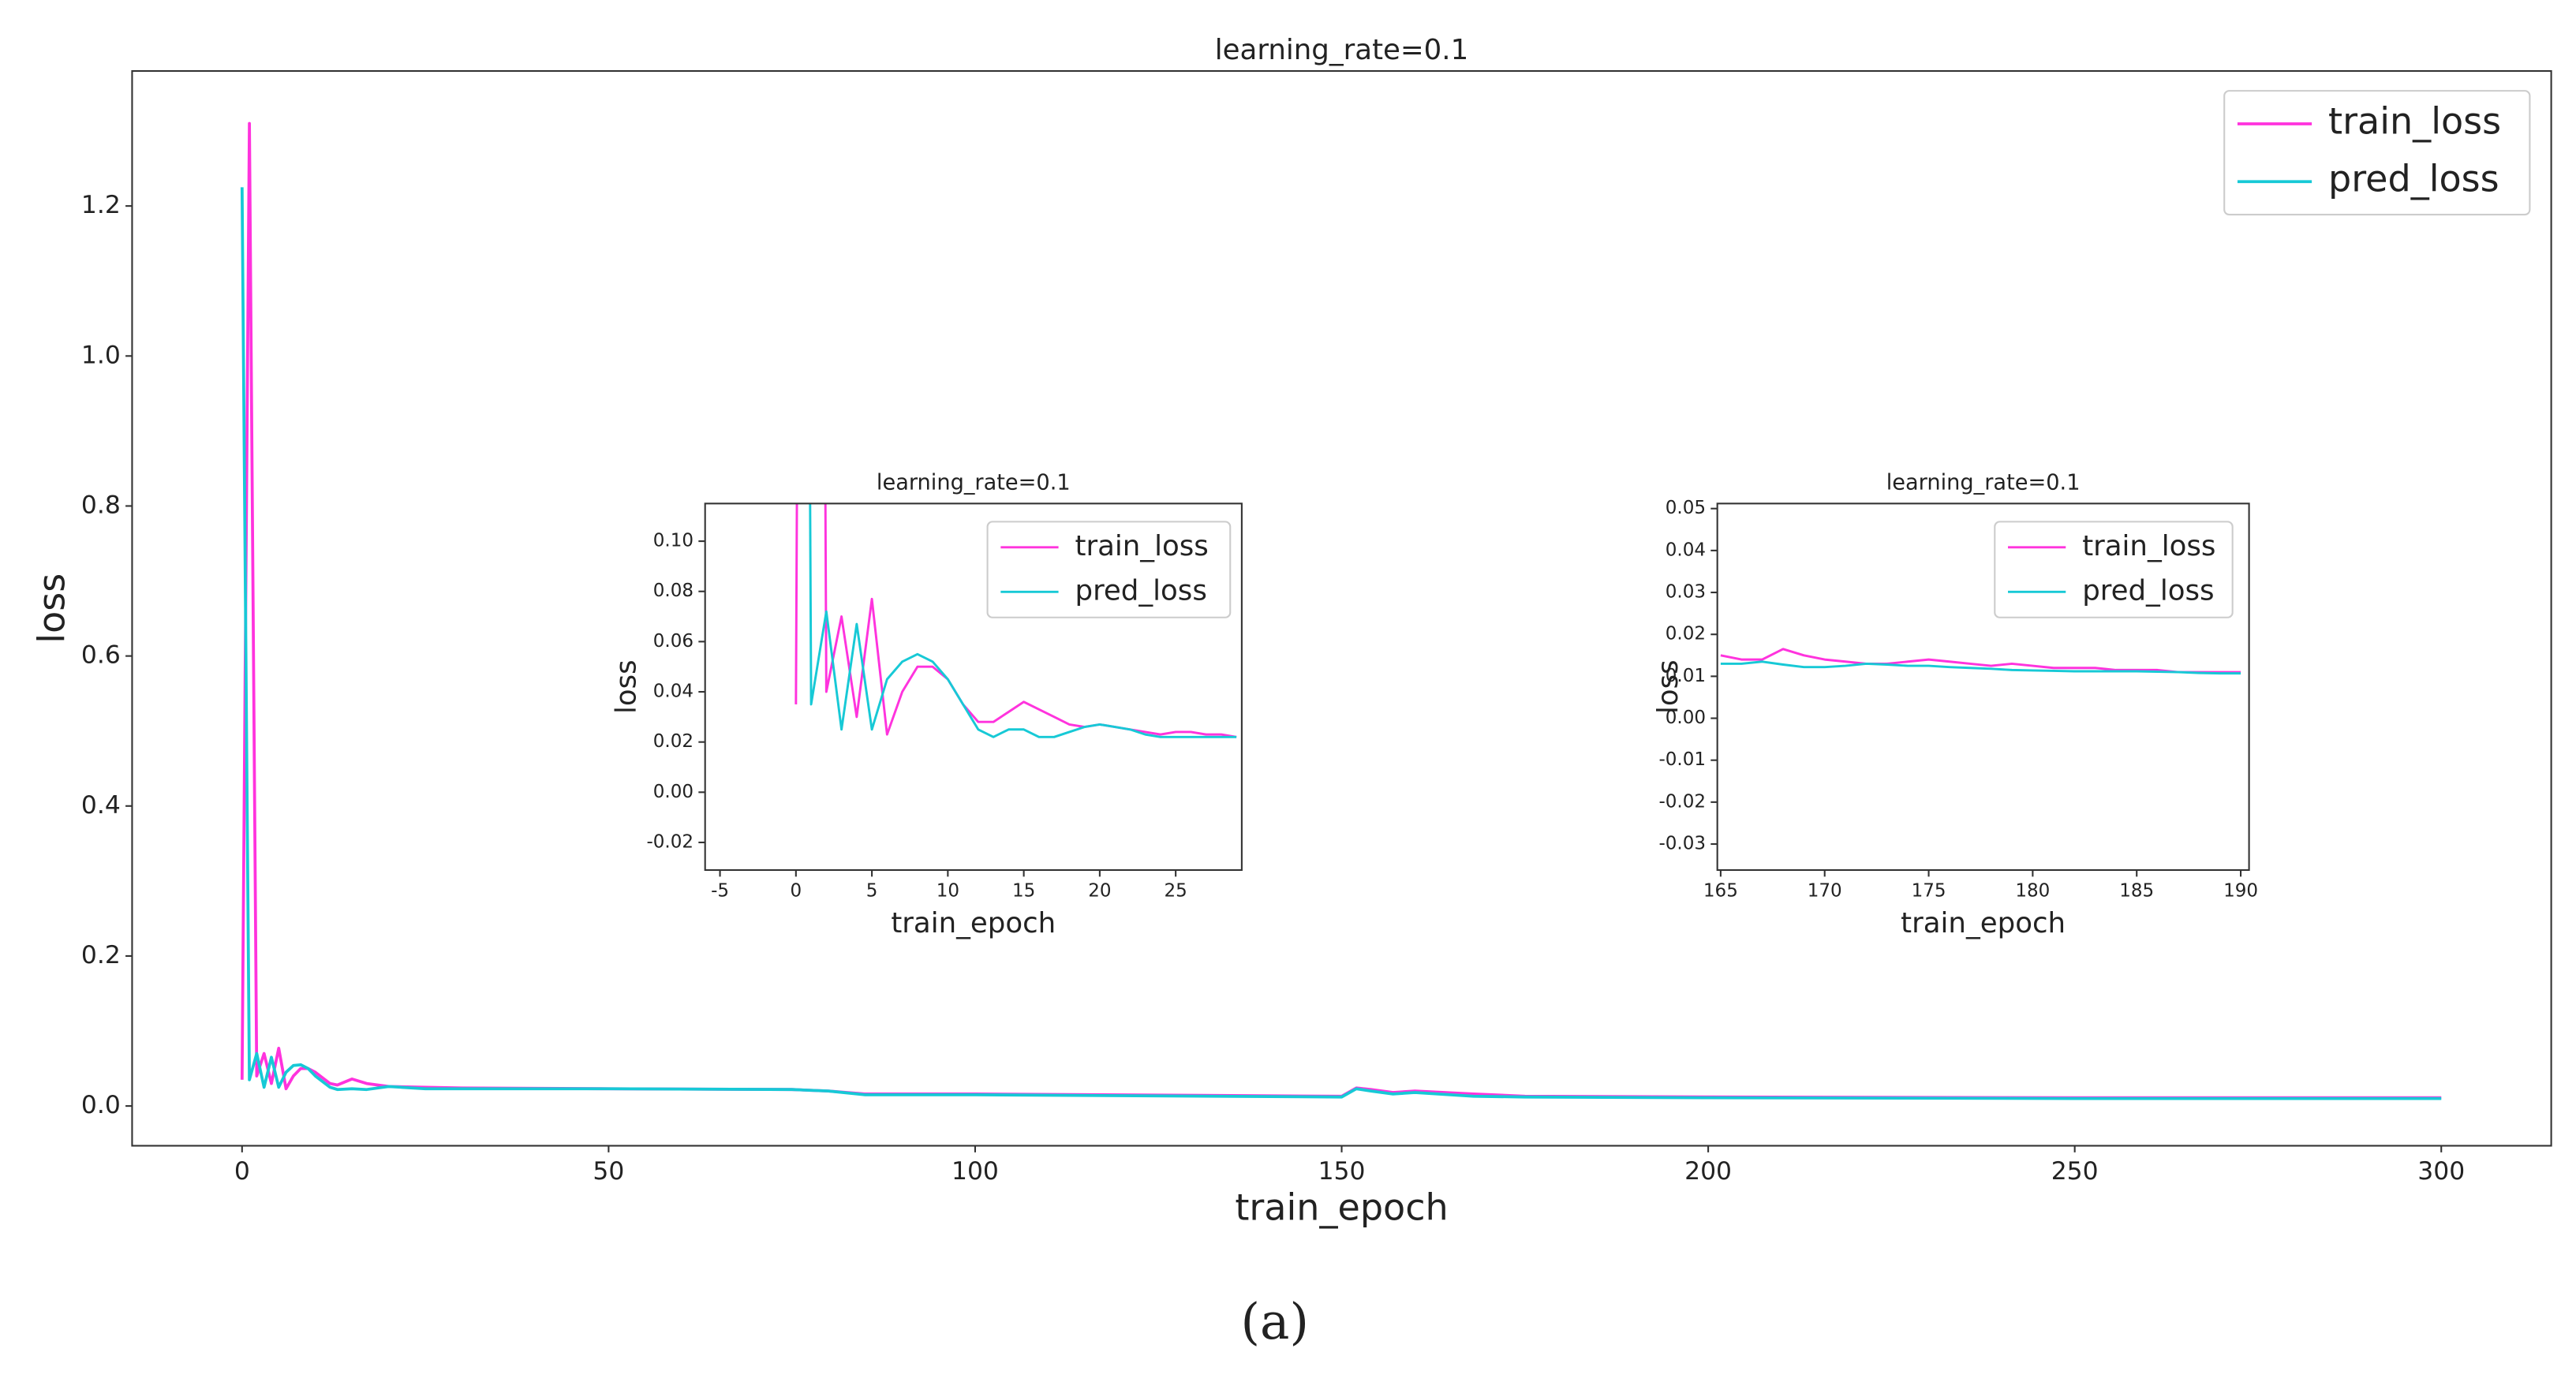 The width and height of the screenshot is (2576, 1382). What do you see at coordinates (1175, 891) in the screenshot?
I see `x-tick-label: 25` at bounding box center [1175, 891].